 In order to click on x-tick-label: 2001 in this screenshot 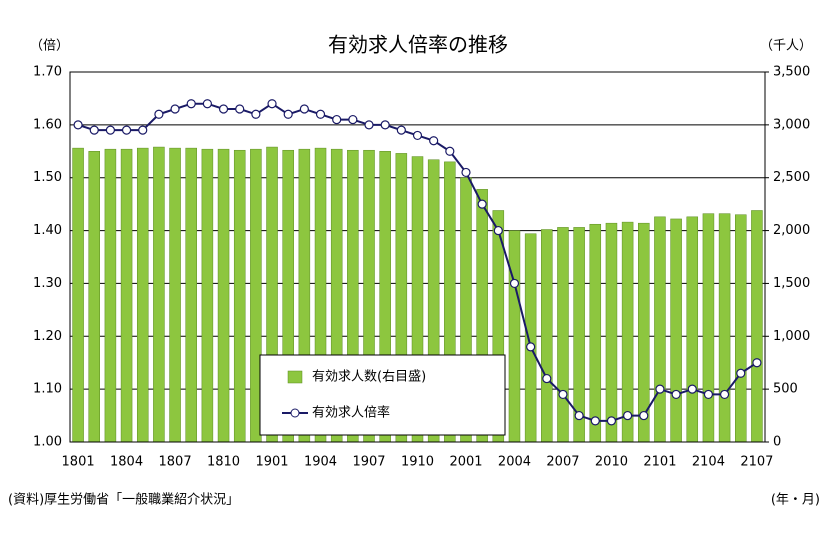, I will do `click(465, 462)`.